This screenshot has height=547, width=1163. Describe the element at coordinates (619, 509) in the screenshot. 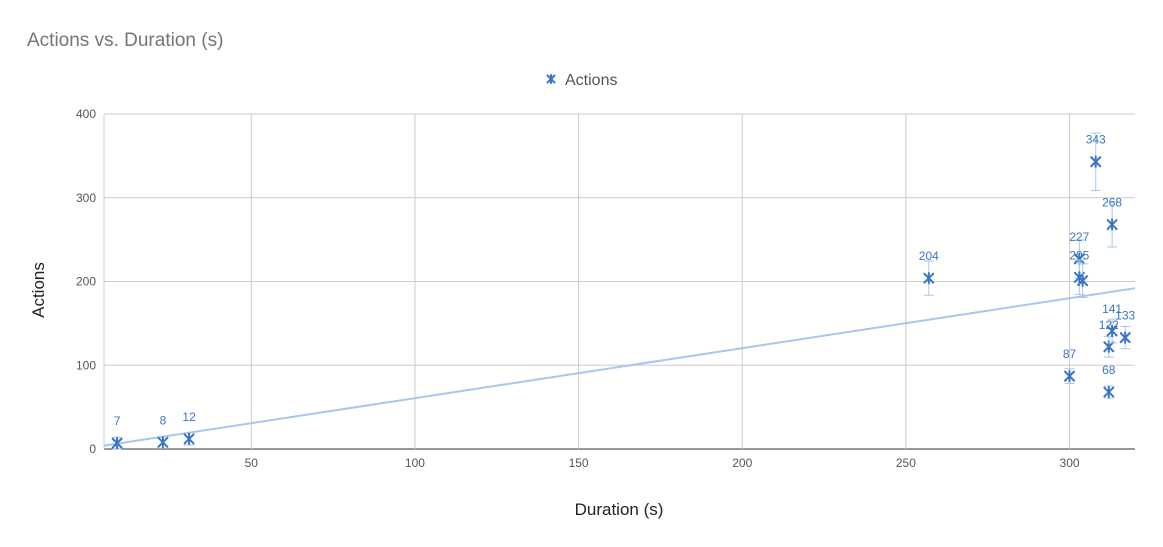

I see `x-axis-title: Duration (s)` at that location.